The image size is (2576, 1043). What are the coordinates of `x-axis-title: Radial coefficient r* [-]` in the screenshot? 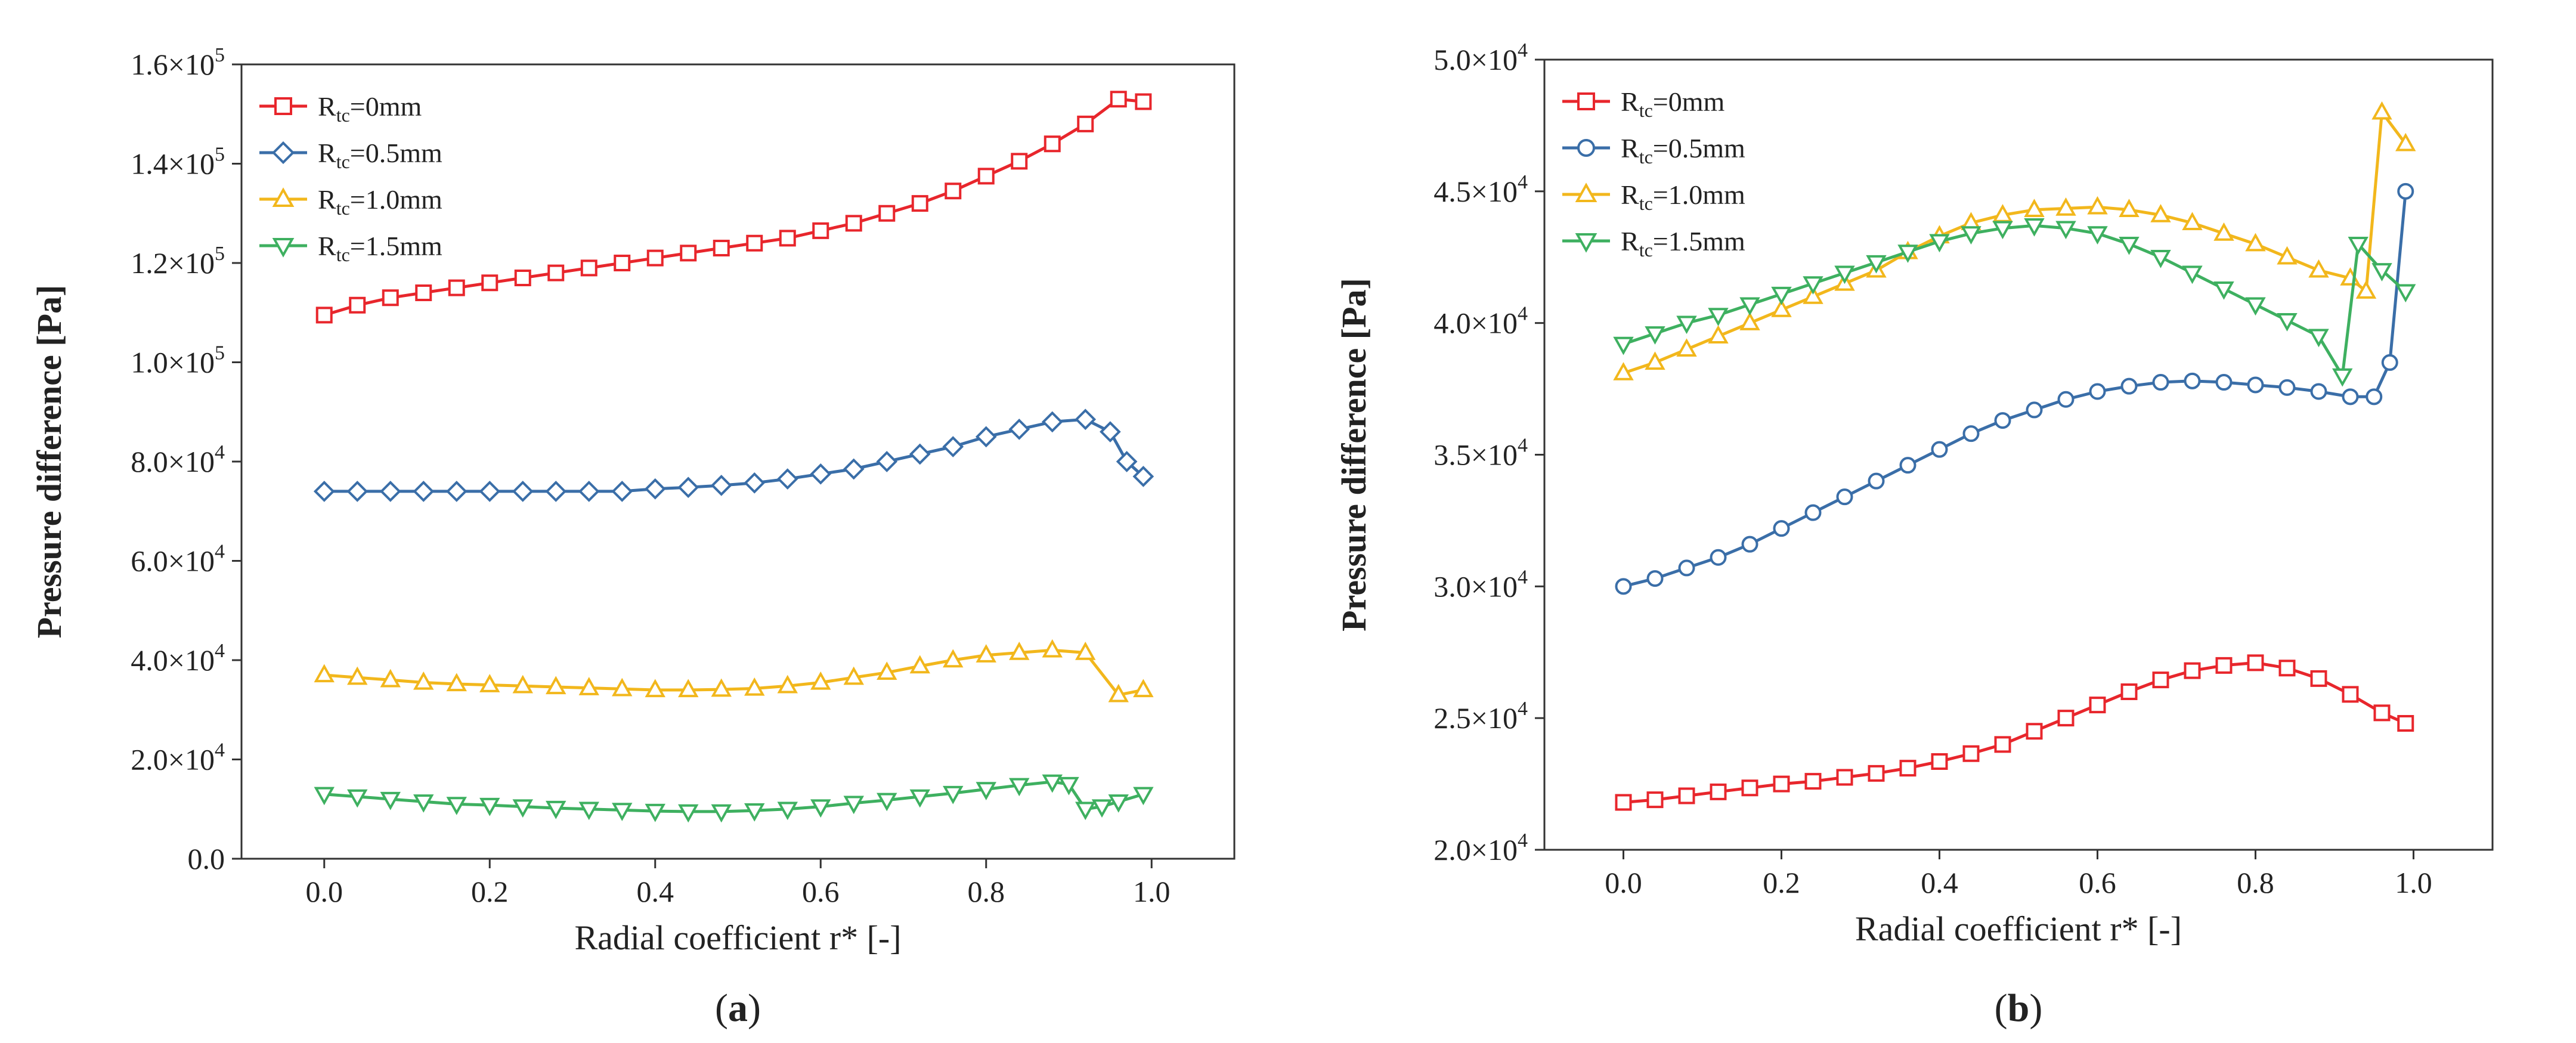 It's located at (2019, 928).